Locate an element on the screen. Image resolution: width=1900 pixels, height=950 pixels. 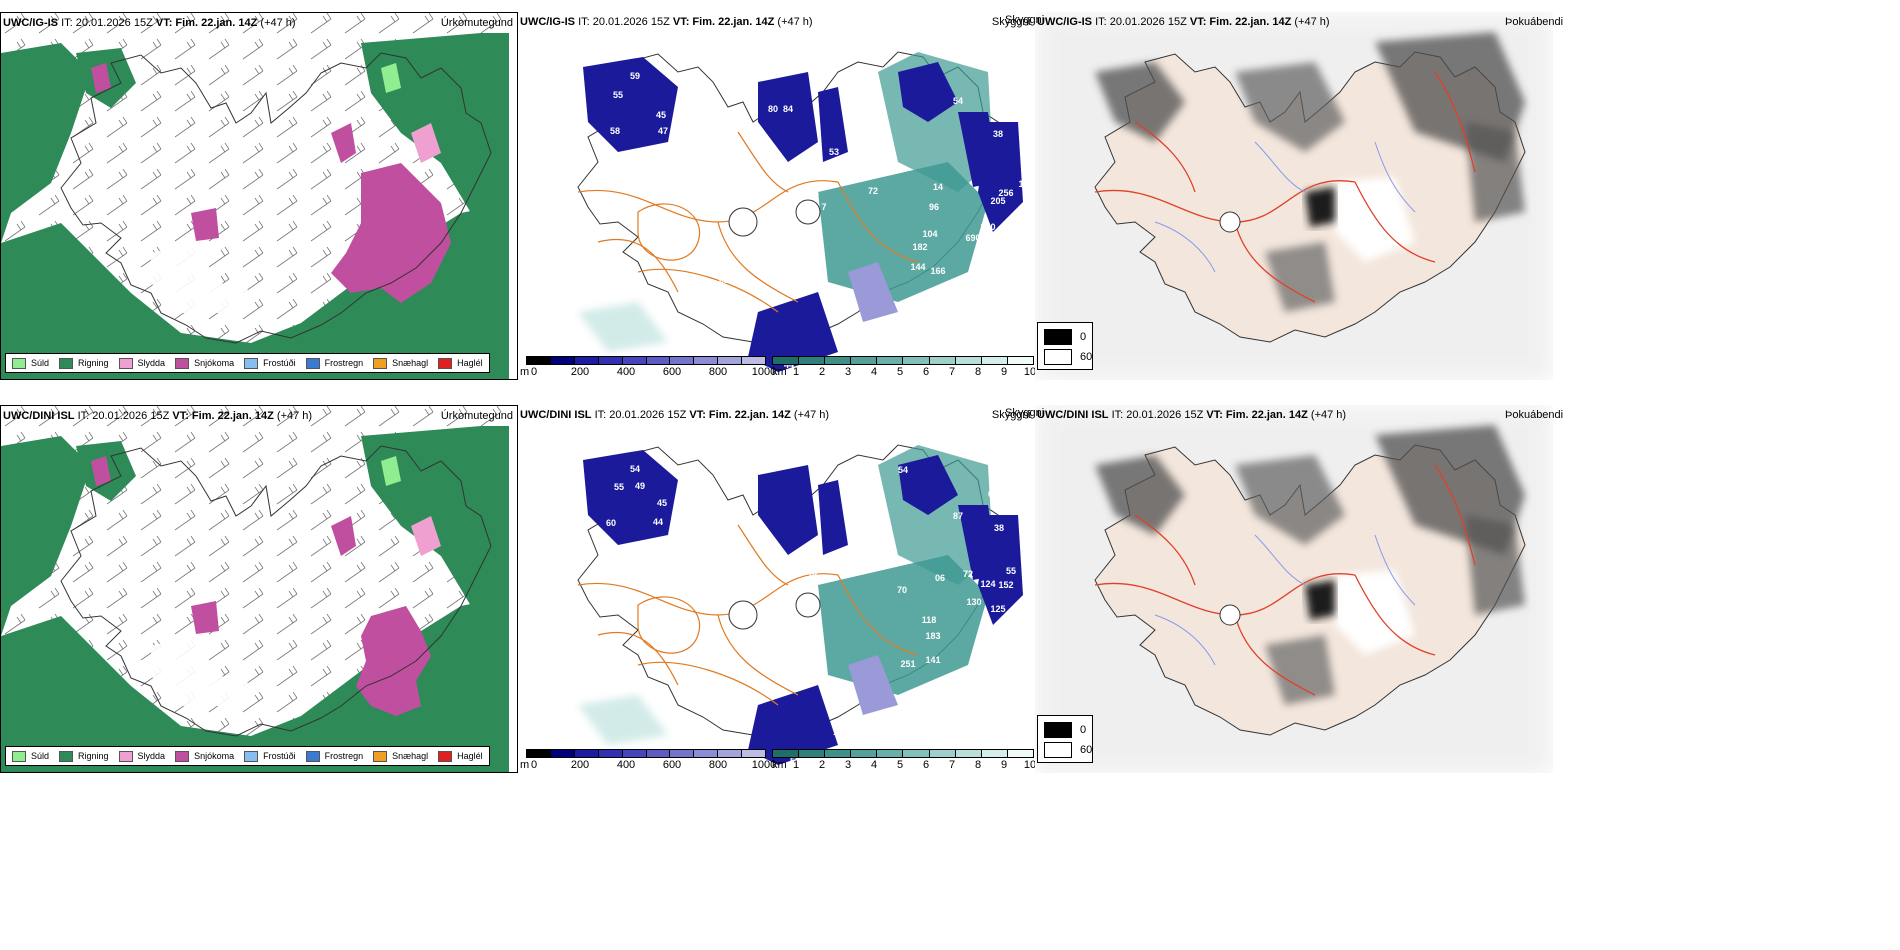
colorbar-tick: 2 is located at coordinates (822, 765).